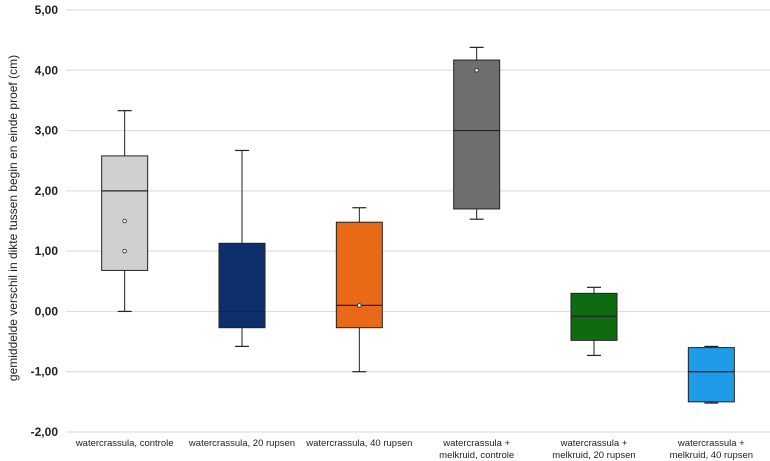 This screenshot has height=461, width=770. I want to click on x-category-label: watercrassula, 20 rupsen, so click(241, 443).